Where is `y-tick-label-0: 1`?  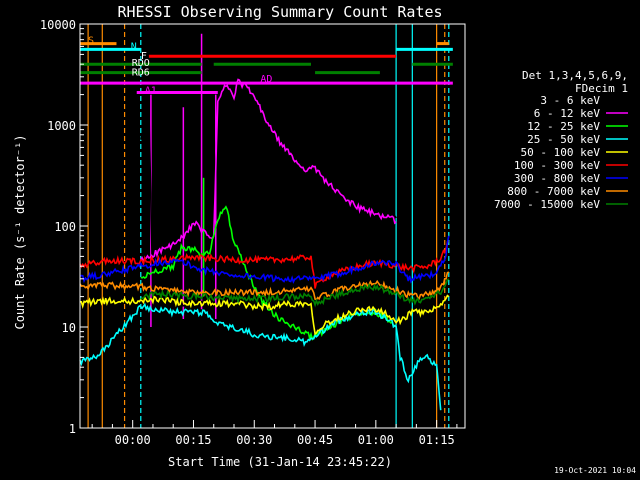
y-tick-label-0: 1 is located at coordinates (72, 429).